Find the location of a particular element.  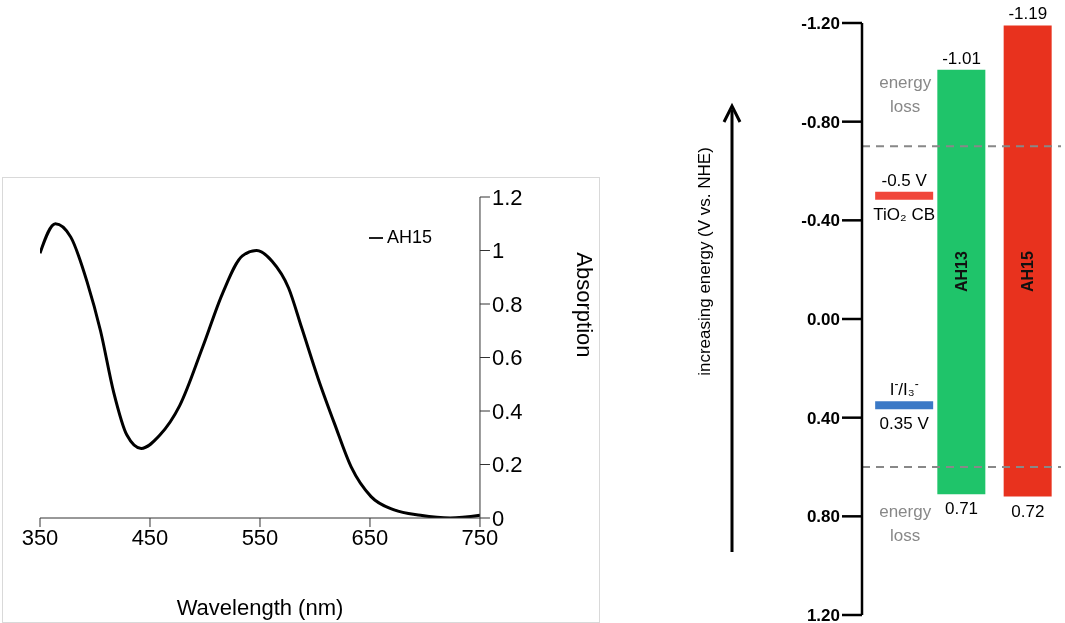

x-tick-label: 550 is located at coordinates (260, 537).